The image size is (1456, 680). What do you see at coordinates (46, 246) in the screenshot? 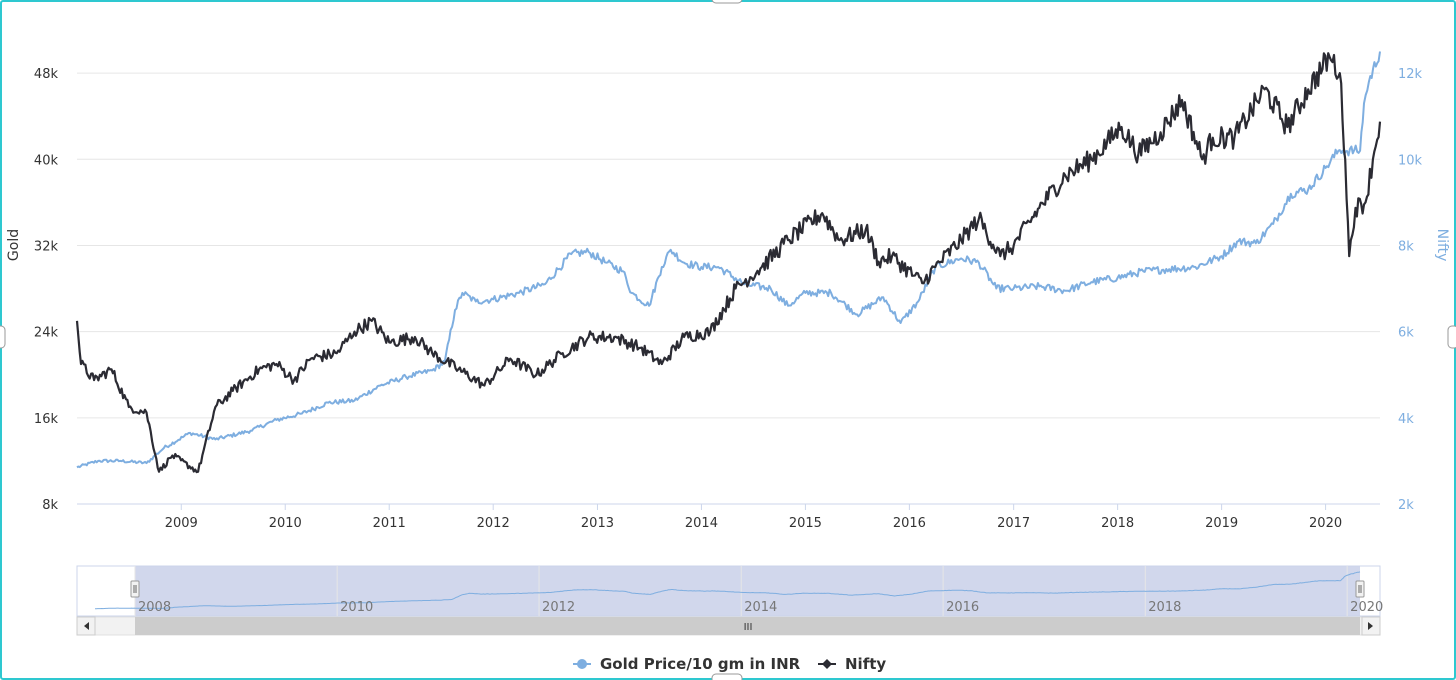
I see `left-tick-label: 32k` at bounding box center [46, 246].